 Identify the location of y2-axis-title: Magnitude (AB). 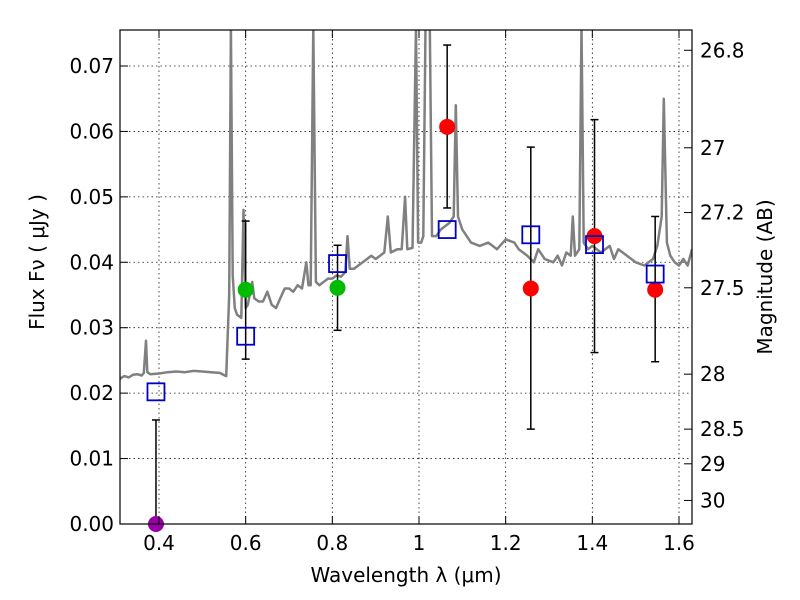
(765, 276).